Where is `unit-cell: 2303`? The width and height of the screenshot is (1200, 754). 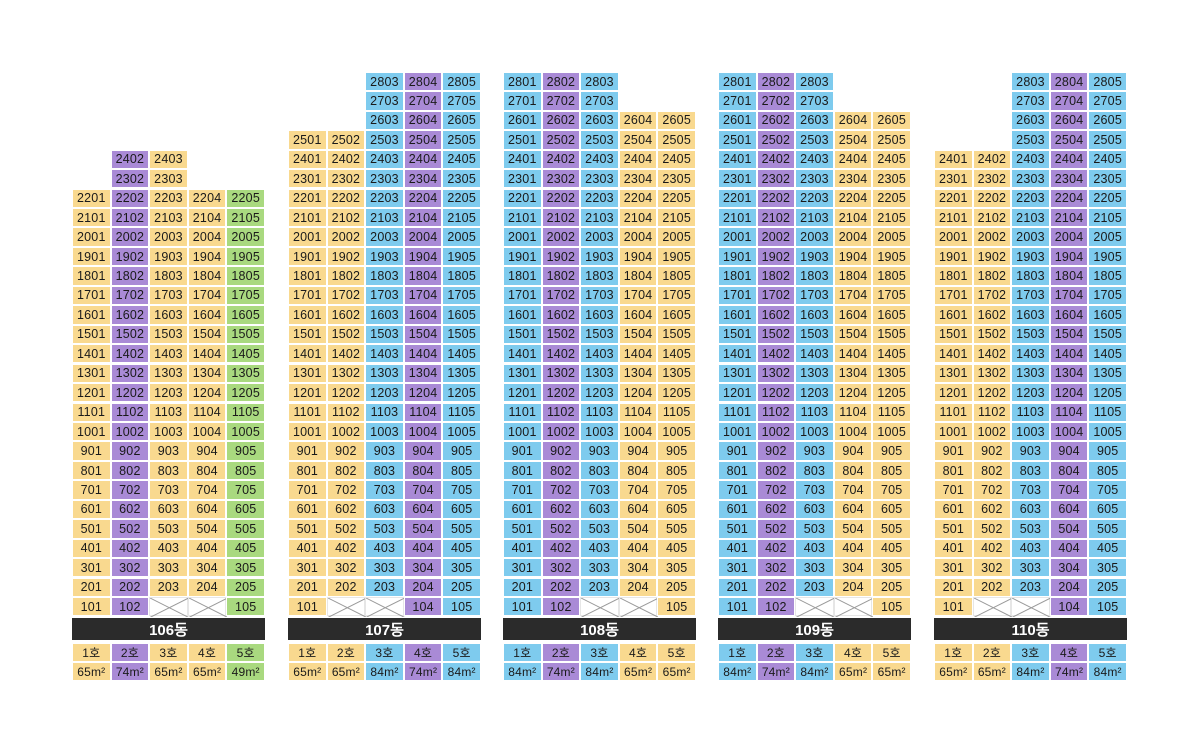
unit-cell: 2303 is located at coordinates (384, 179).